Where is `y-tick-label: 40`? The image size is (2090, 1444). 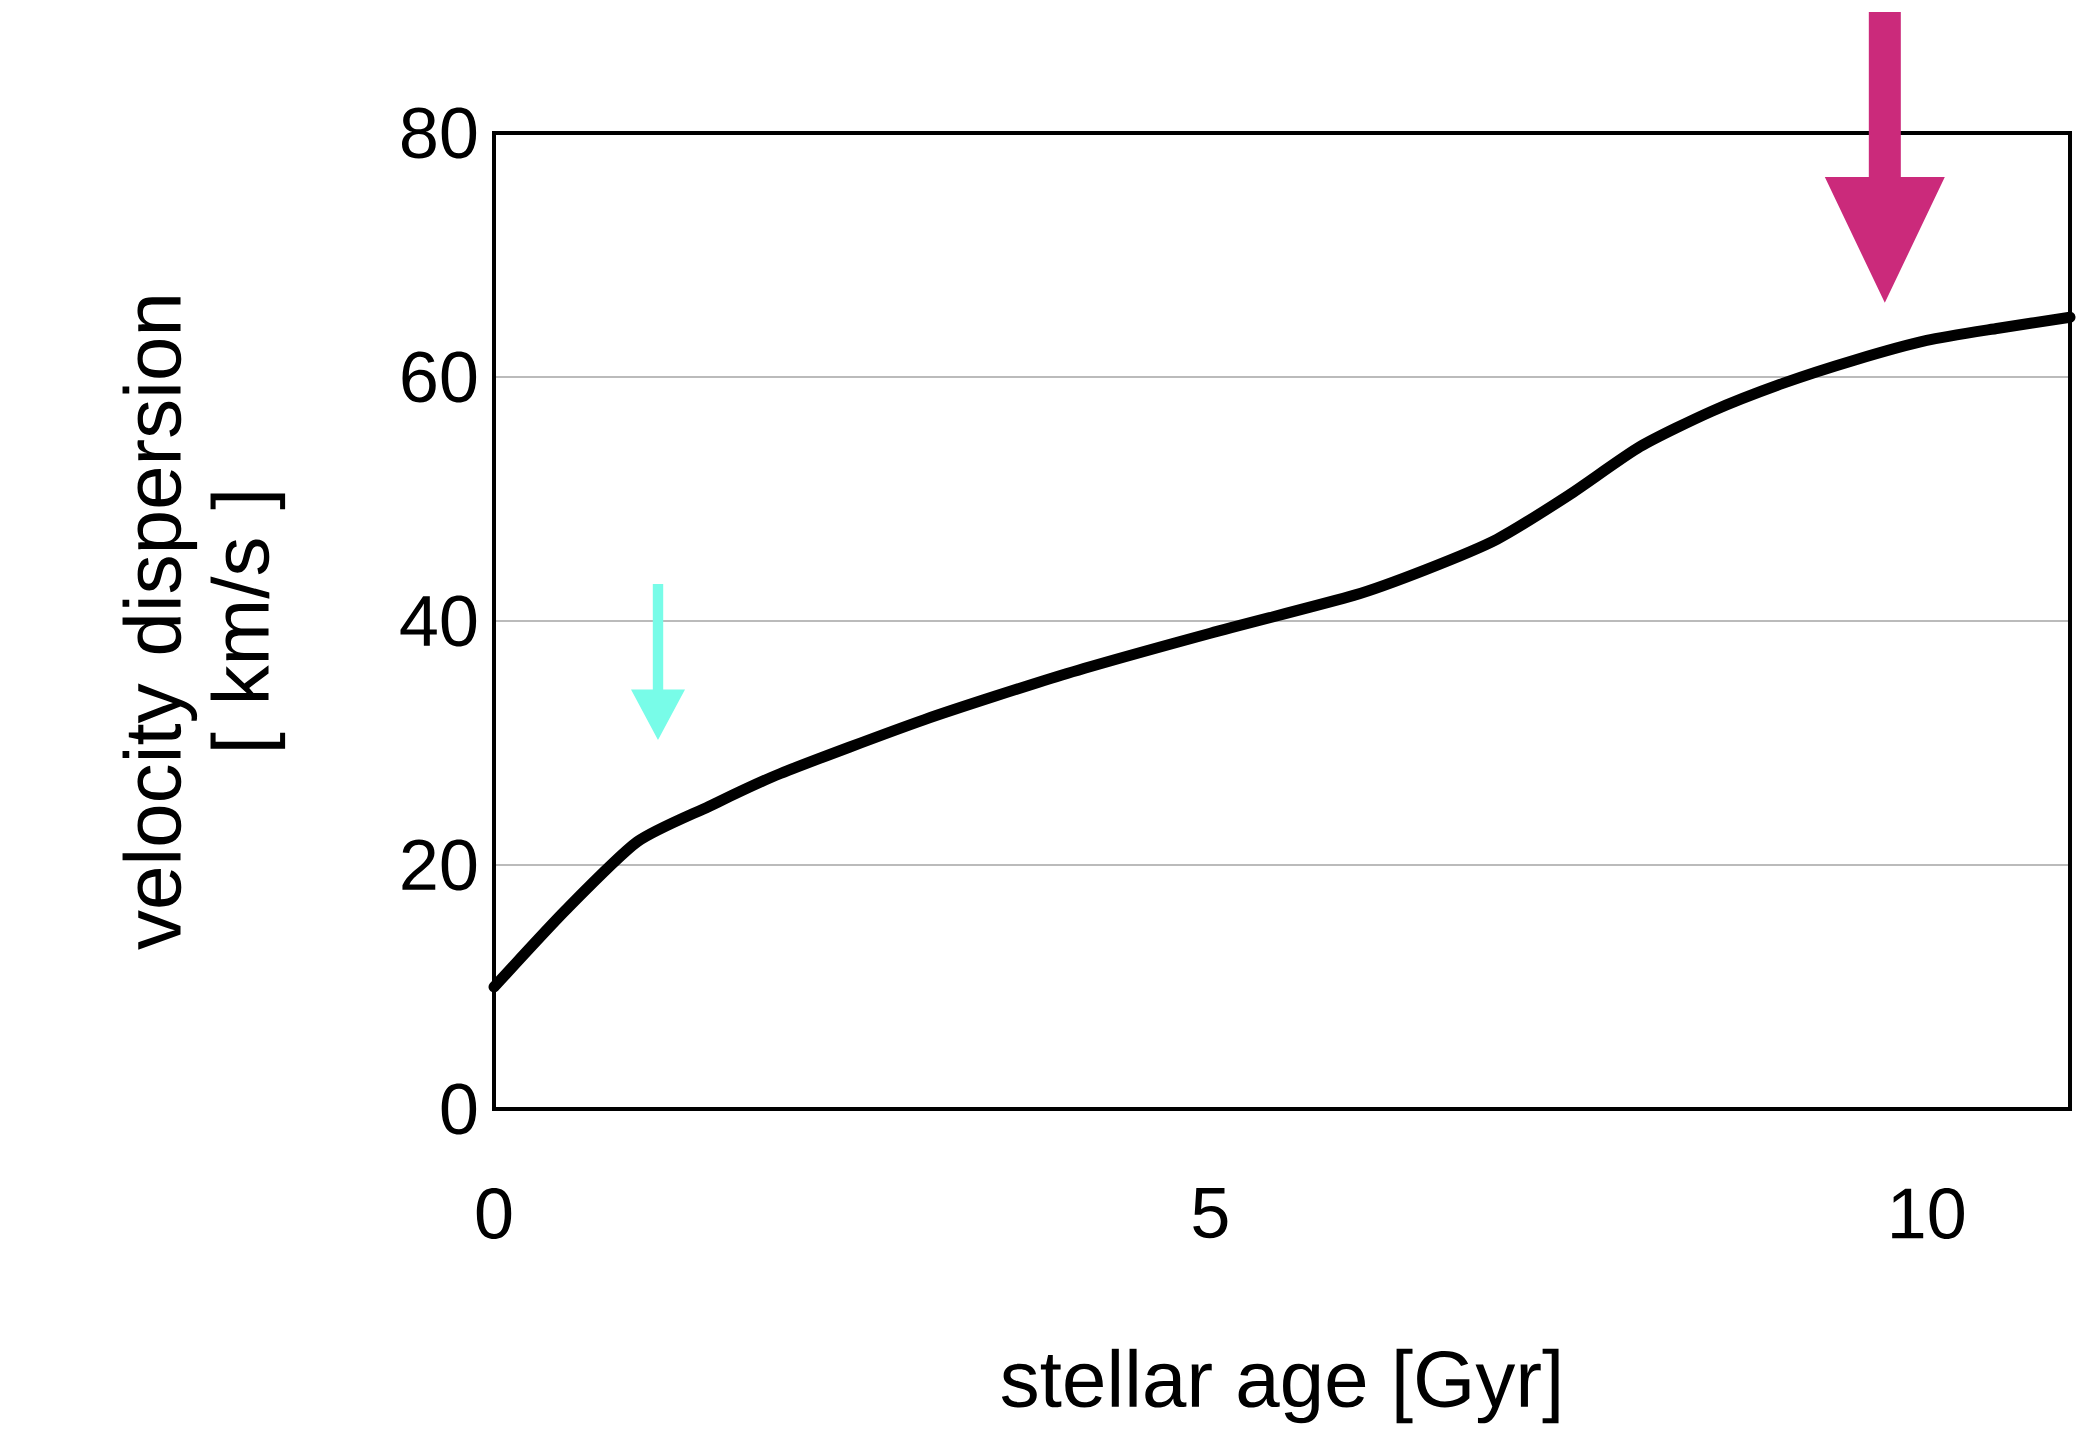
y-tick-label: 40 is located at coordinates (438, 621).